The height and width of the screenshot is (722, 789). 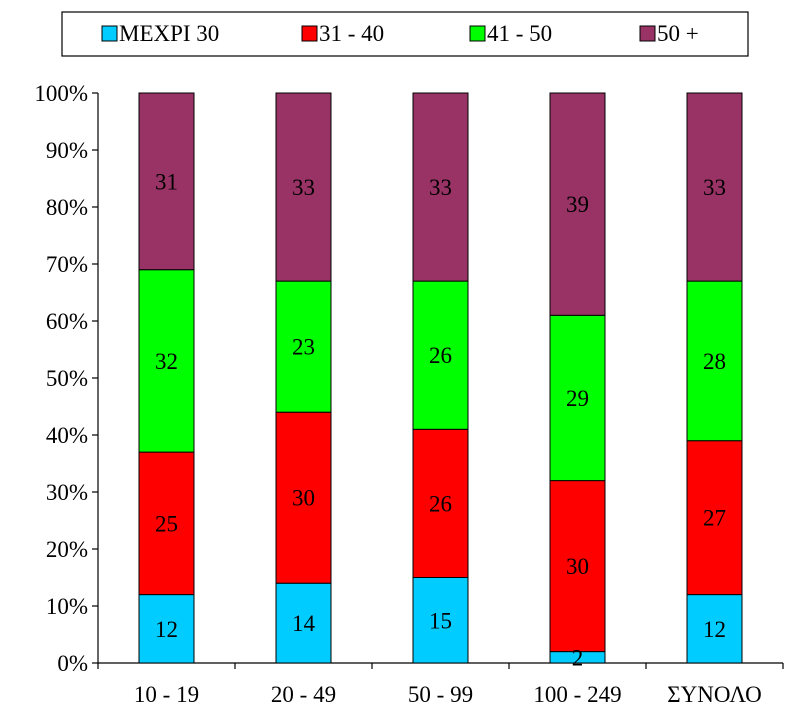 I want to click on data-label: 32, so click(x=166, y=361).